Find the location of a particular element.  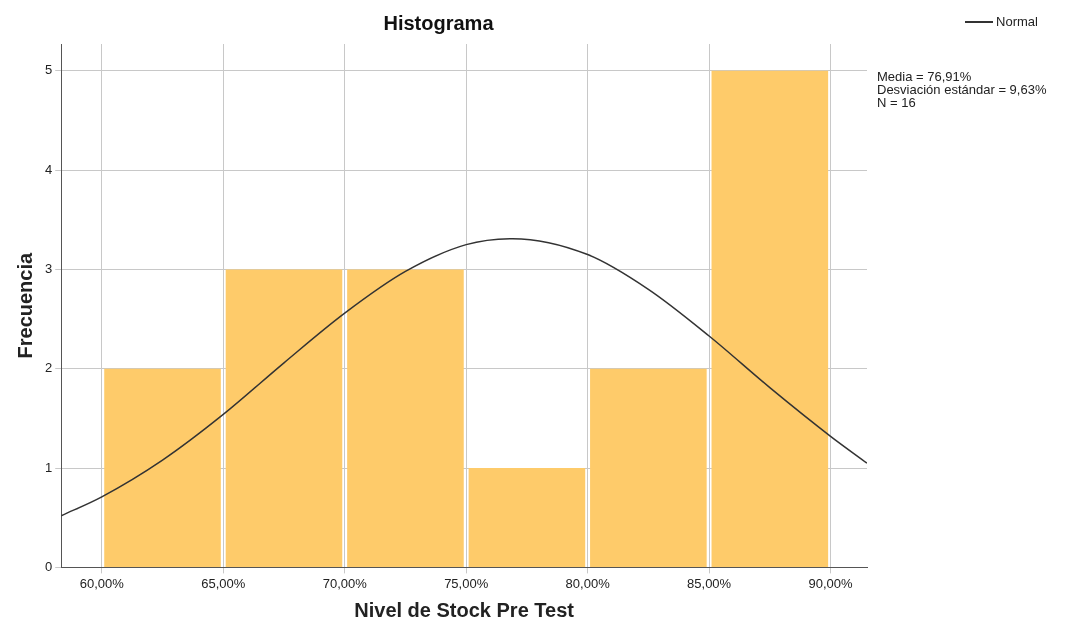

y-tick-label: 5 is located at coordinates (49, 70).